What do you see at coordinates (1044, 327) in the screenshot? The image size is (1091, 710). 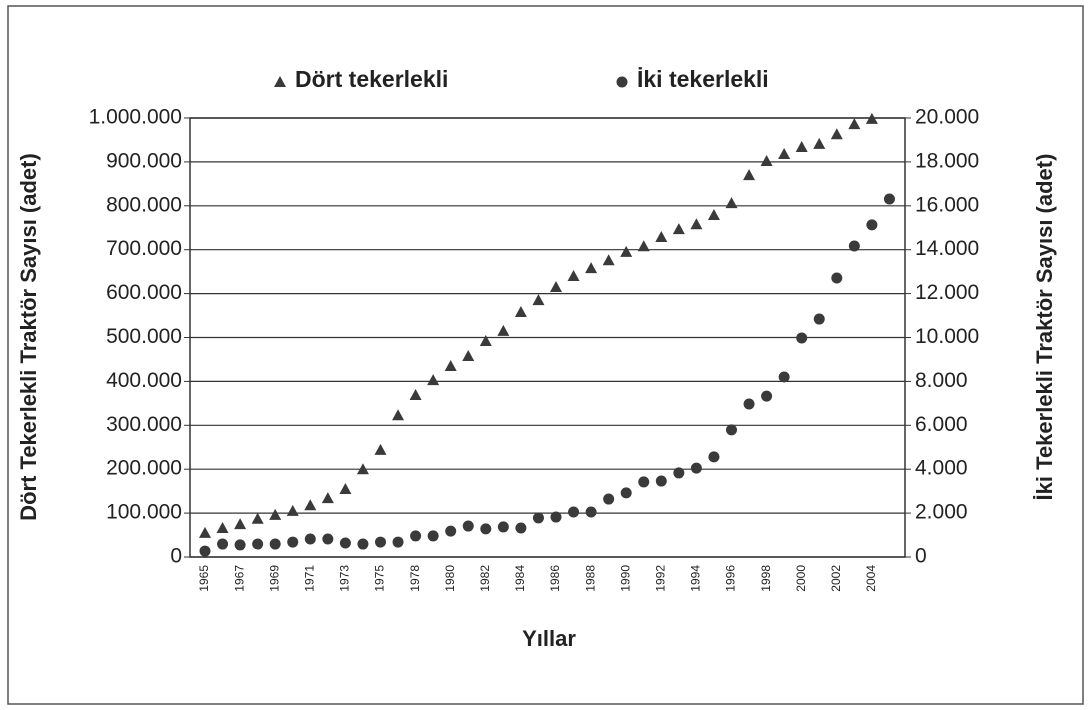 I see `y2-axis-label: İki Tekerlekli Traktör Sayısı (adet)` at bounding box center [1044, 327].